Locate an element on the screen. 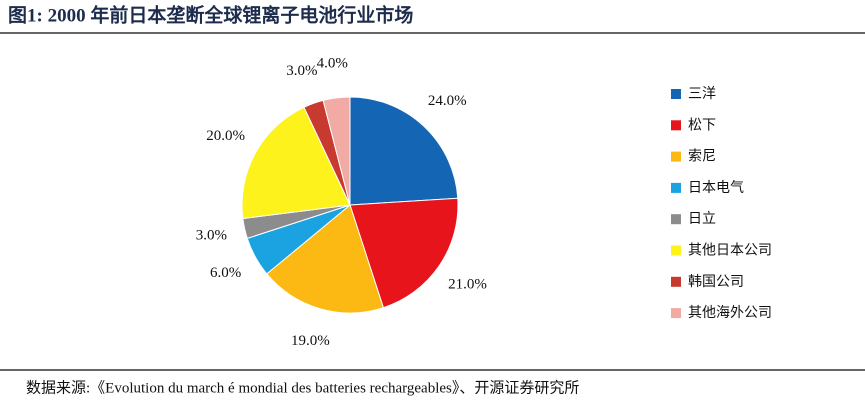  legend-label: 索尼 is located at coordinates (702, 156).